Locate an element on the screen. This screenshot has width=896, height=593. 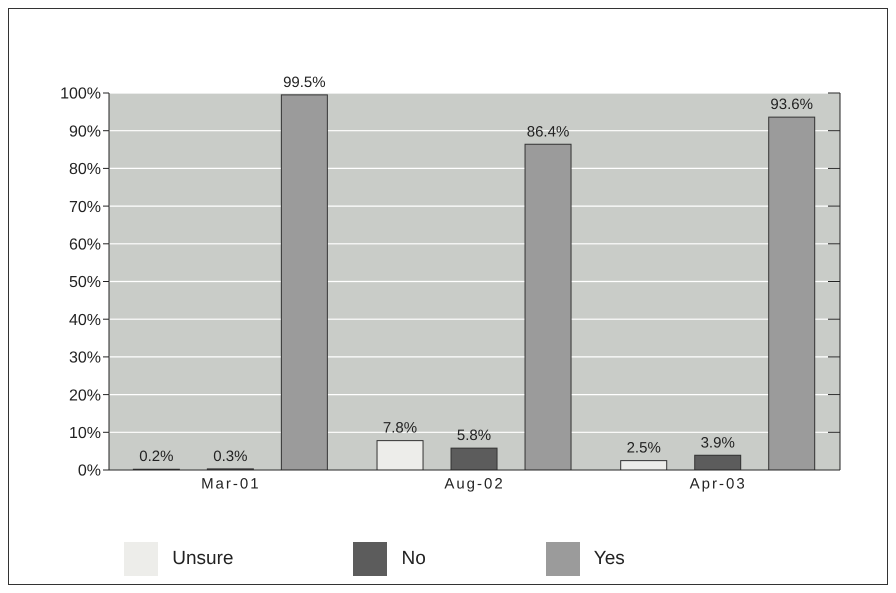
y-tick-label: 10% is located at coordinates (84, 433).